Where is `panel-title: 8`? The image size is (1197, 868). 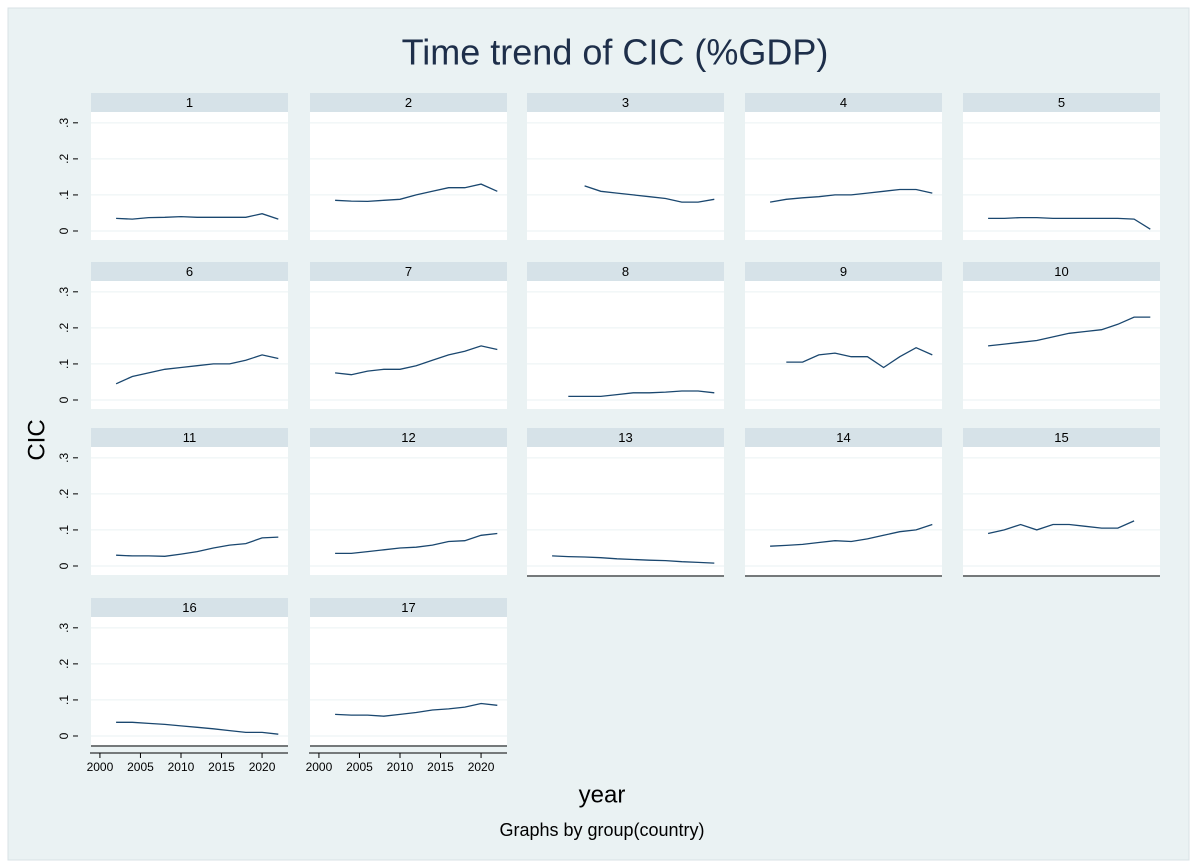
panel-title: 8 is located at coordinates (625, 271).